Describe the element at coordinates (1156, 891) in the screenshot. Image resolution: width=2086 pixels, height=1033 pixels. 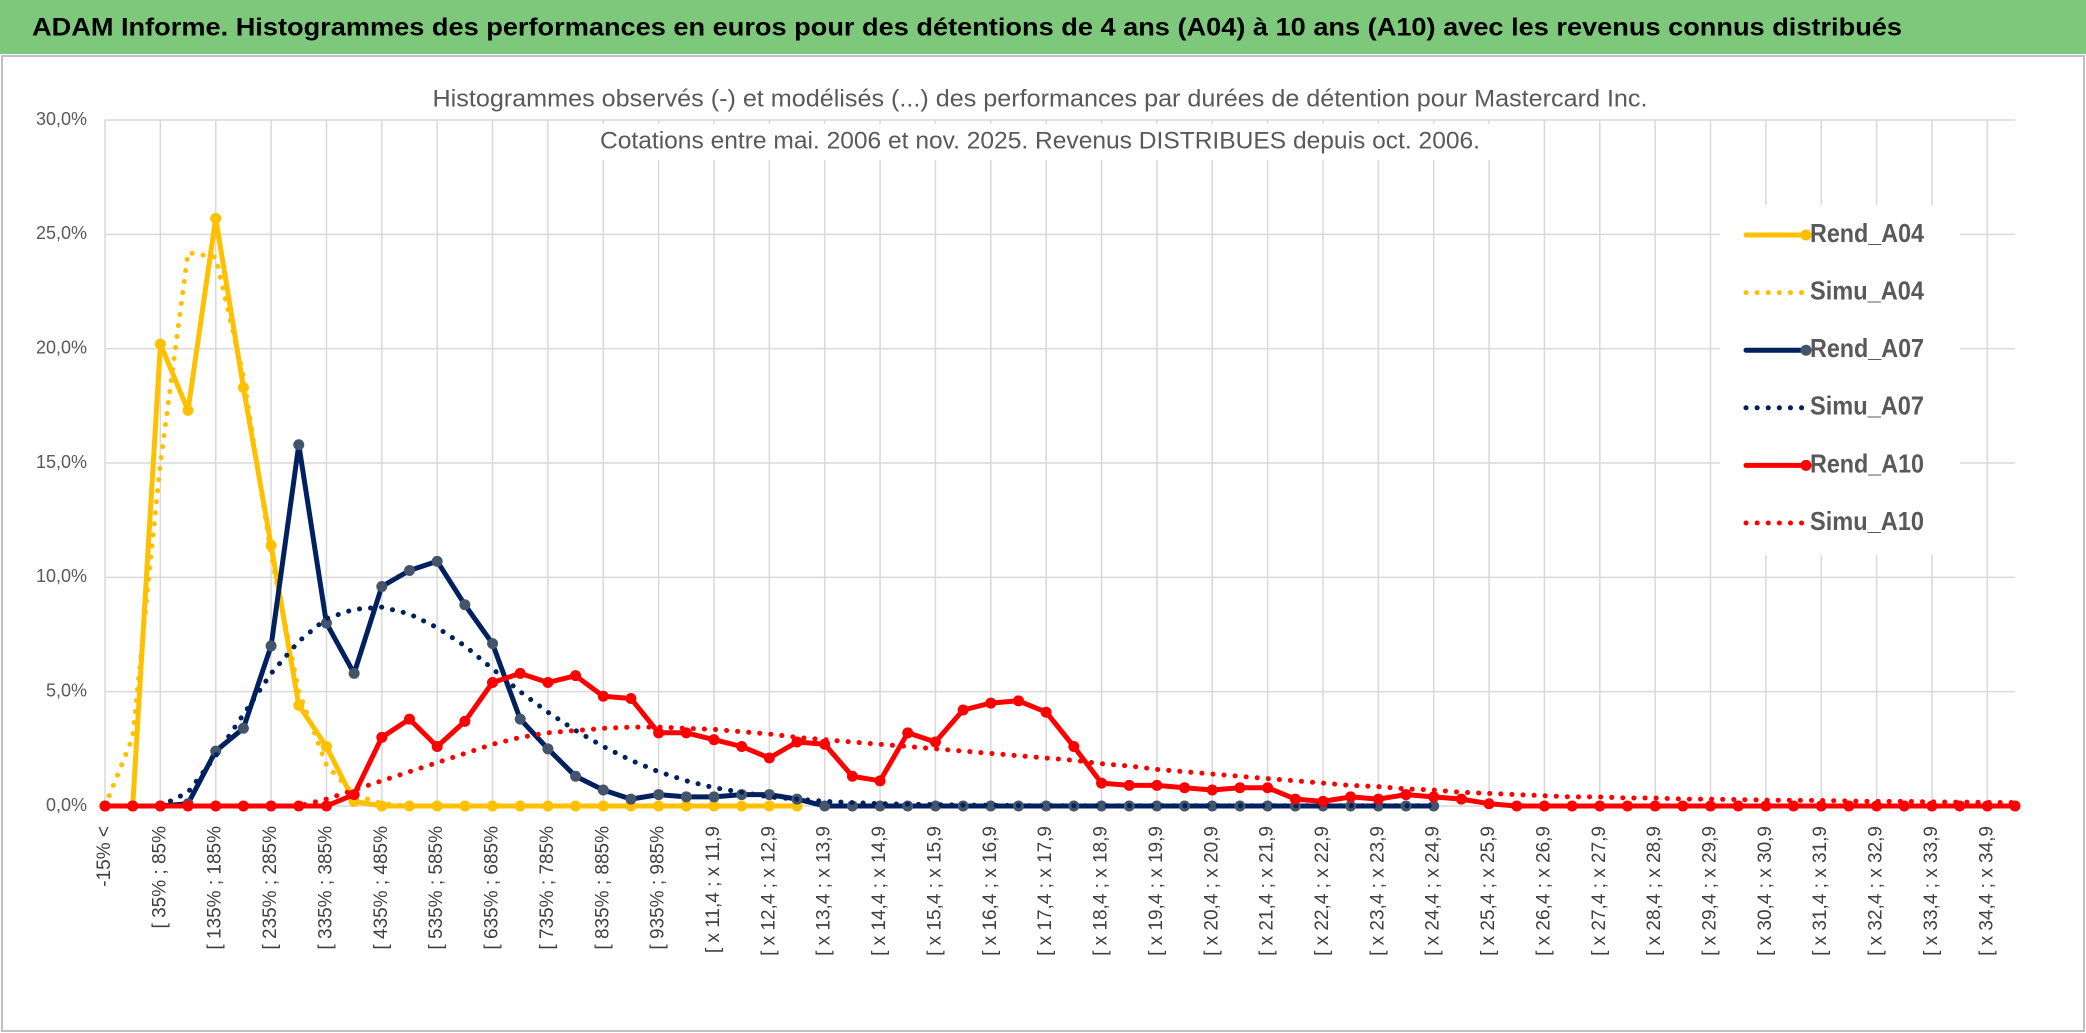
I see `x-tick-label: [ x 19,4 ; x 19,9` at that location.